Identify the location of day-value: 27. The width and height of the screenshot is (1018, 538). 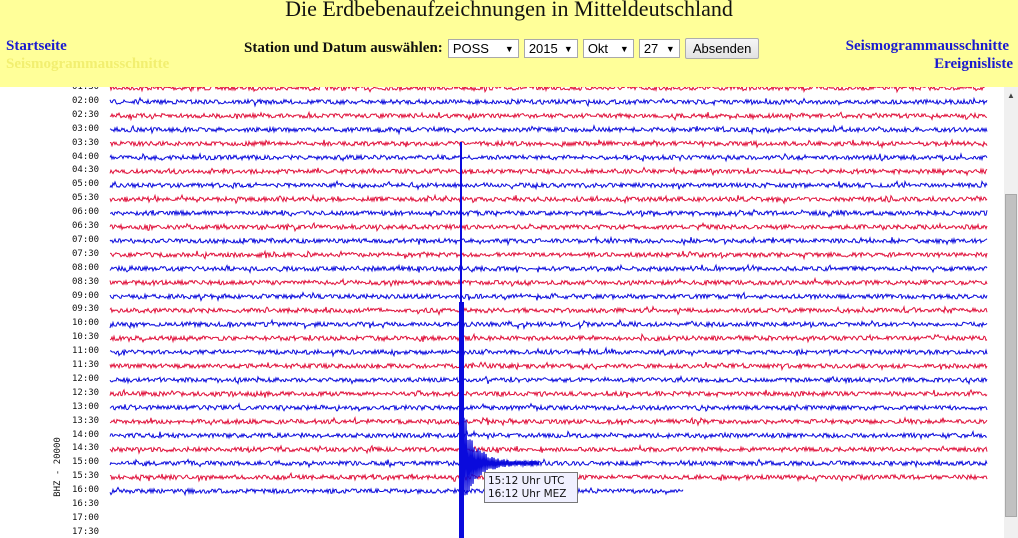
(651, 48).